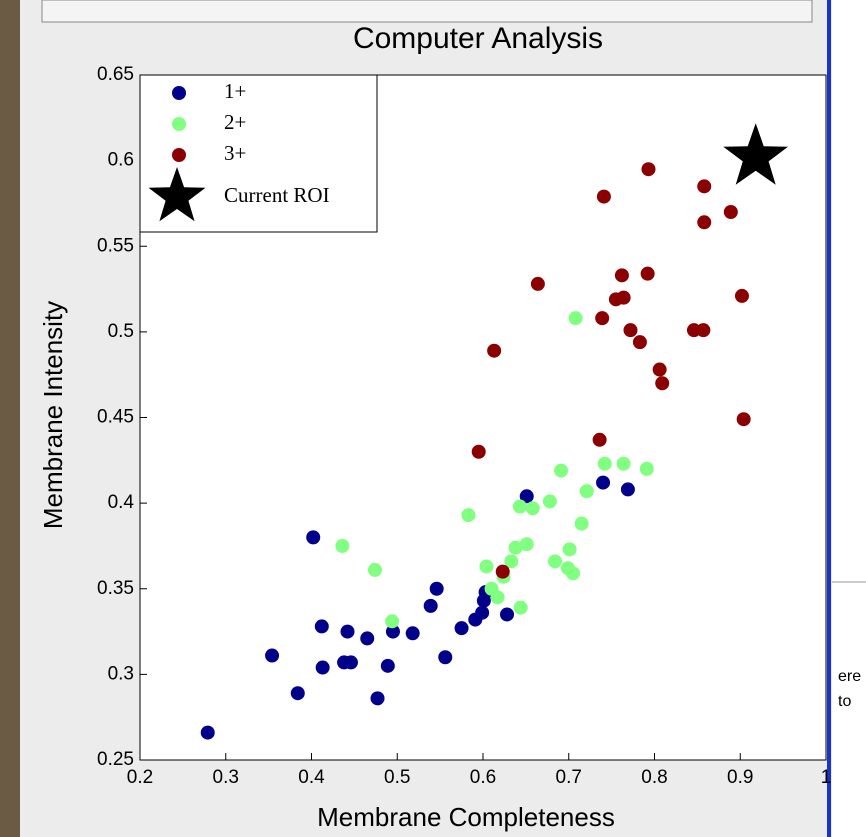 Image resolution: width=866 pixels, height=837 pixels. I want to click on x-tick-label: 1, so click(826, 777).